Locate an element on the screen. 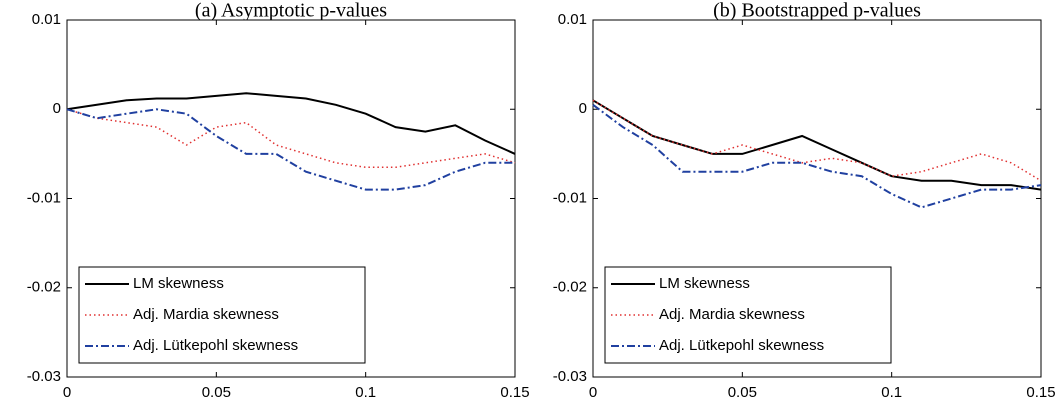  chart-title: (b) Bootstrapped p-values is located at coordinates (817, 11).